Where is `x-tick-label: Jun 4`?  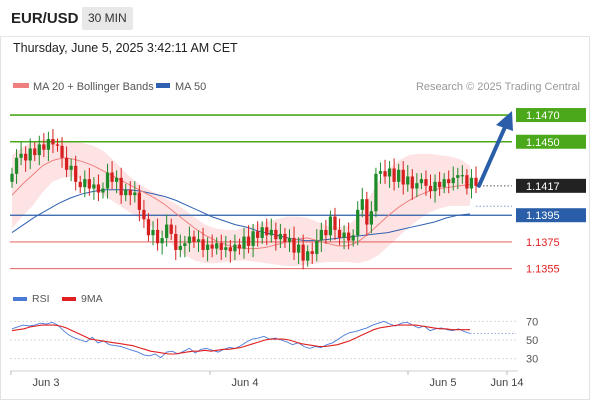
x-tick-label: Jun 4 is located at coordinates (245, 383).